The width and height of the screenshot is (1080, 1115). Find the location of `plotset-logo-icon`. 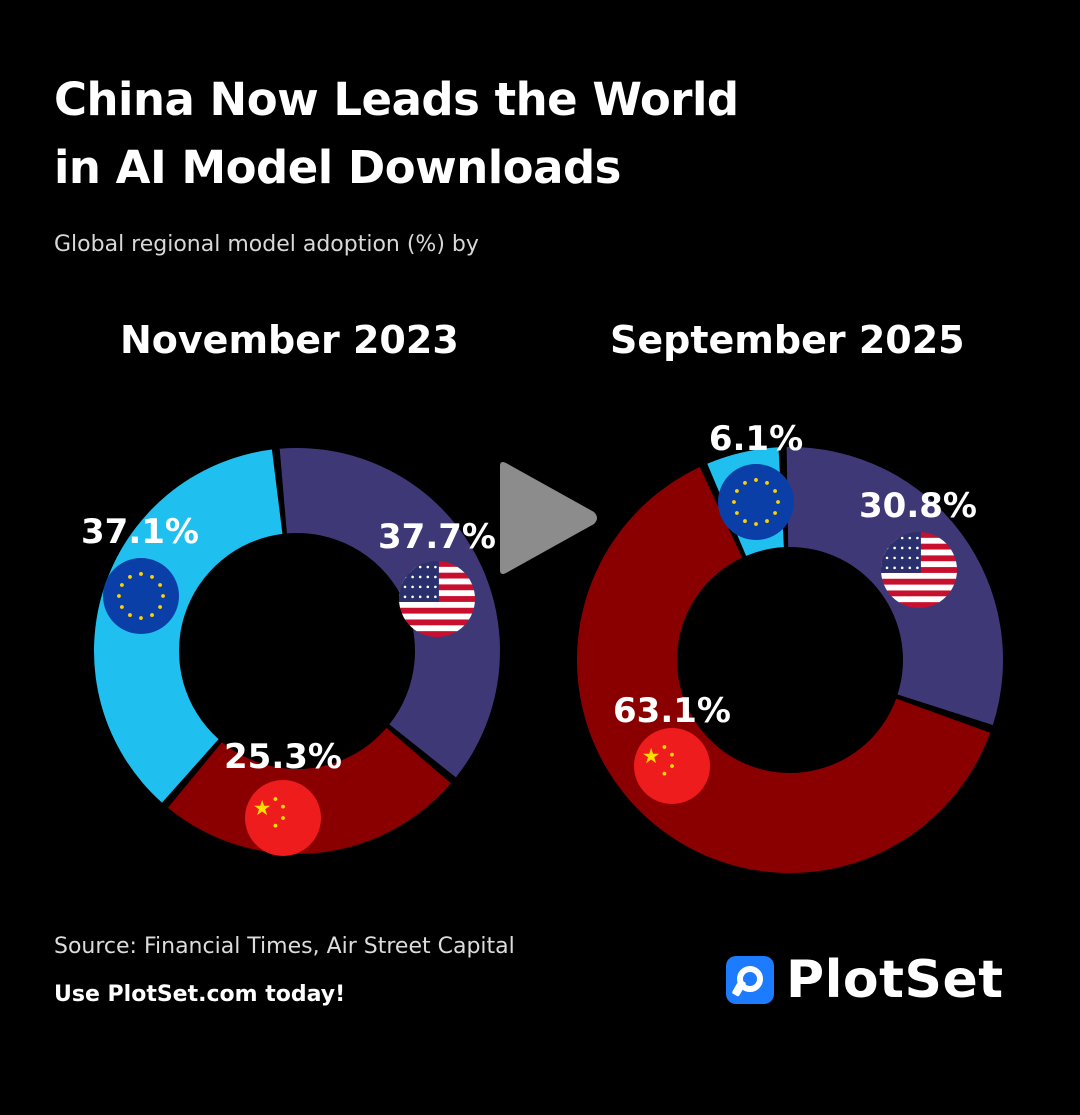

plotset-logo-icon is located at coordinates (750, 980).